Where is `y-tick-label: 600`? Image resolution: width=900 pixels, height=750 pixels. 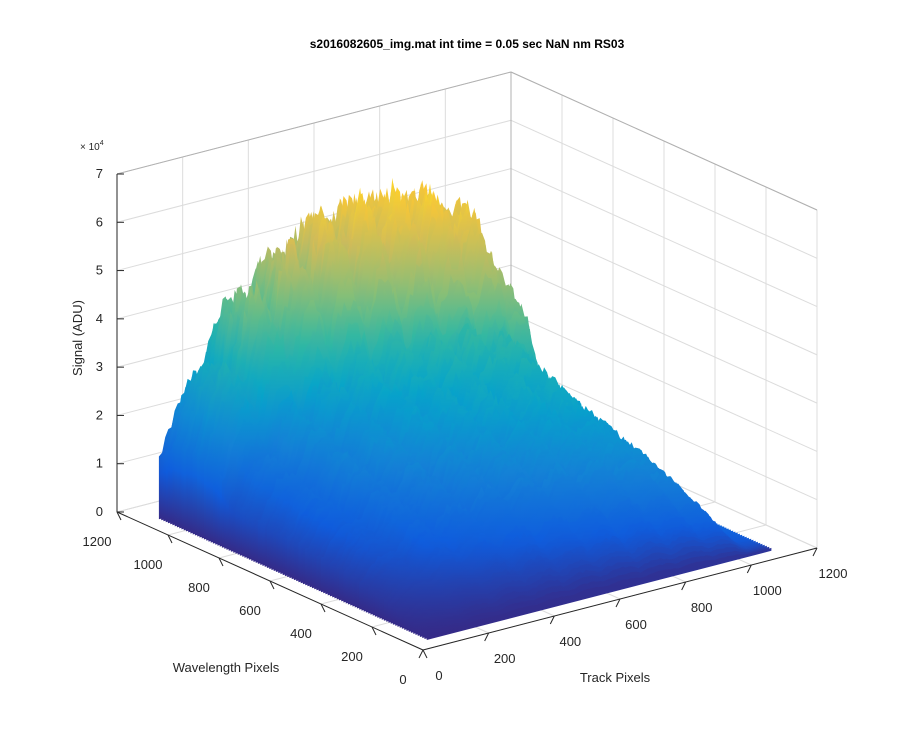
y-tick-label: 600 is located at coordinates (250, 610).